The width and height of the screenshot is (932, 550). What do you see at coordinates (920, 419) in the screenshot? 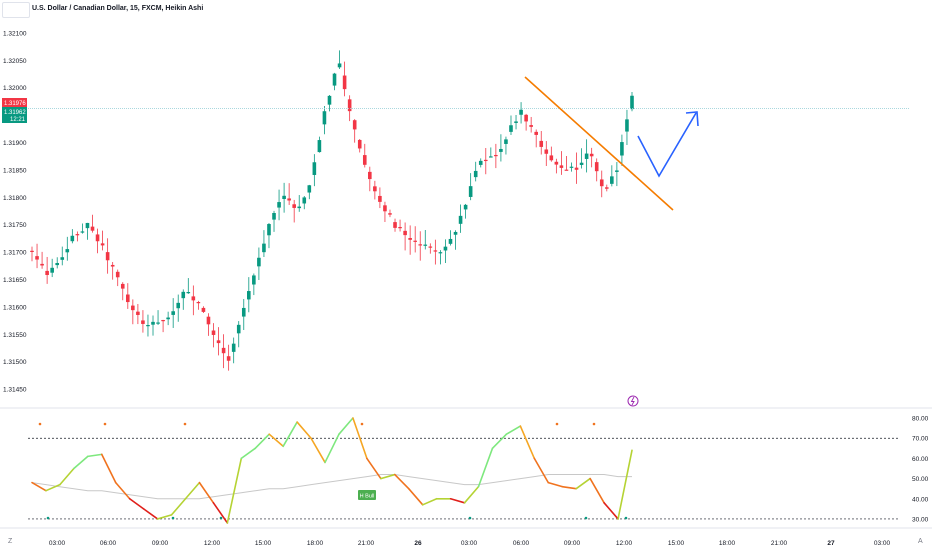
I see `oscillator-tick-label: 80.00` at bounding box center [920, 419].